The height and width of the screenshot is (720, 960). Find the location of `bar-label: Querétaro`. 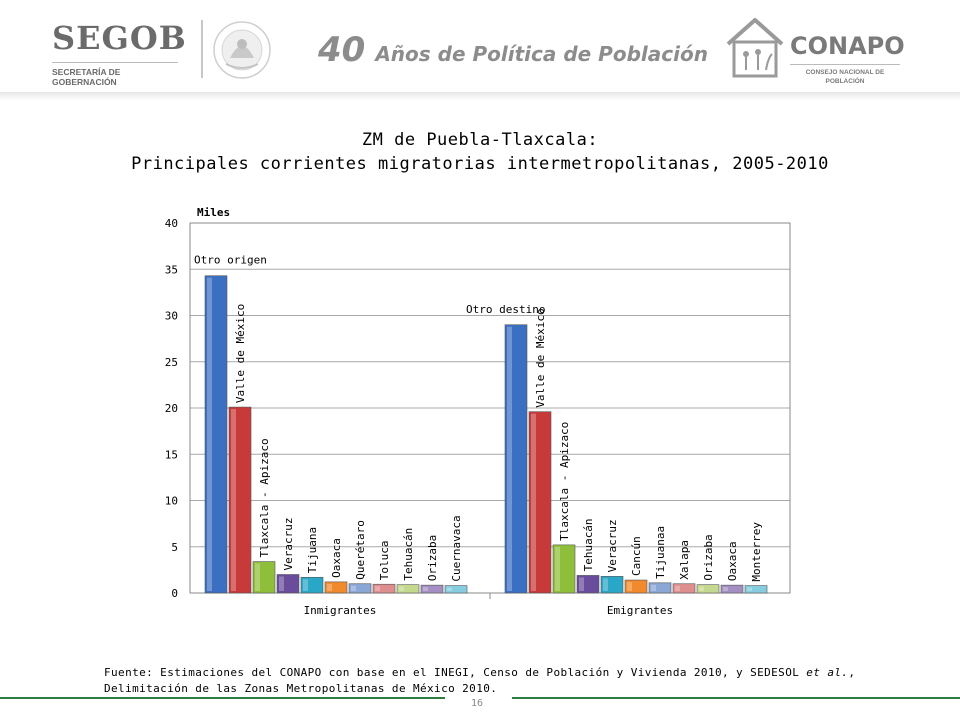

bar-label: Querétaro is located at coordinates (360, 550).